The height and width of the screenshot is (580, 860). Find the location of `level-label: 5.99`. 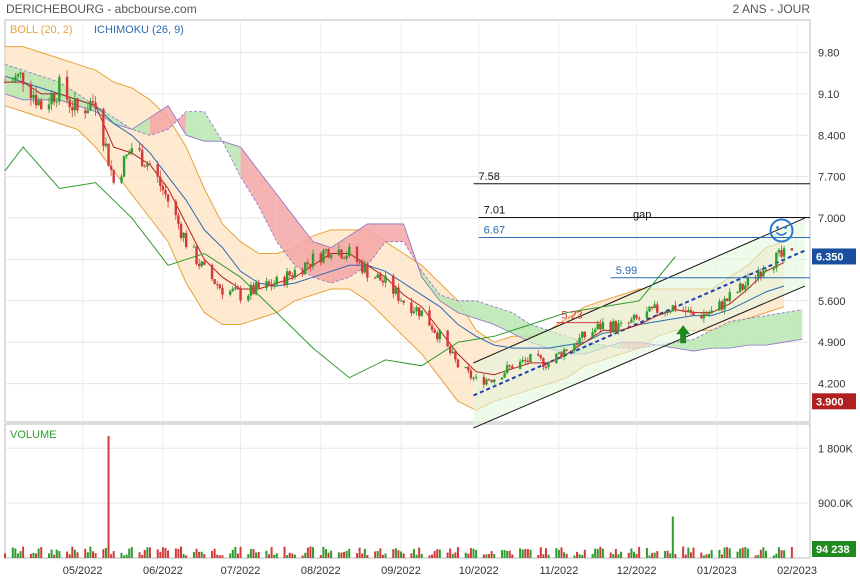

level-label: 5.99 is located at coordinates (626, 271).